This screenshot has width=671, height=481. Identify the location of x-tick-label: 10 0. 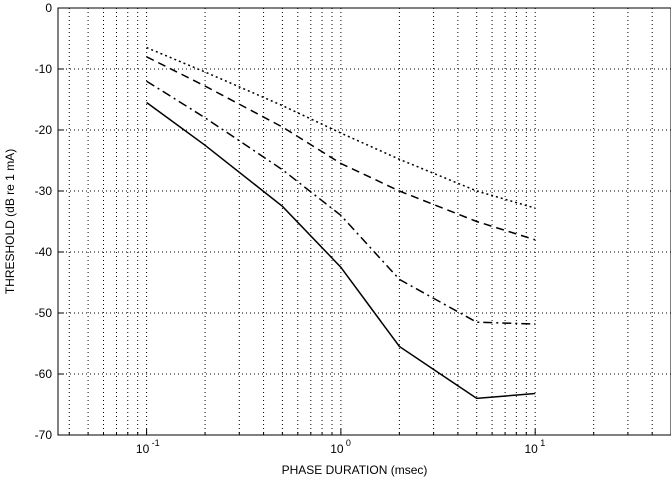
(340, 447).